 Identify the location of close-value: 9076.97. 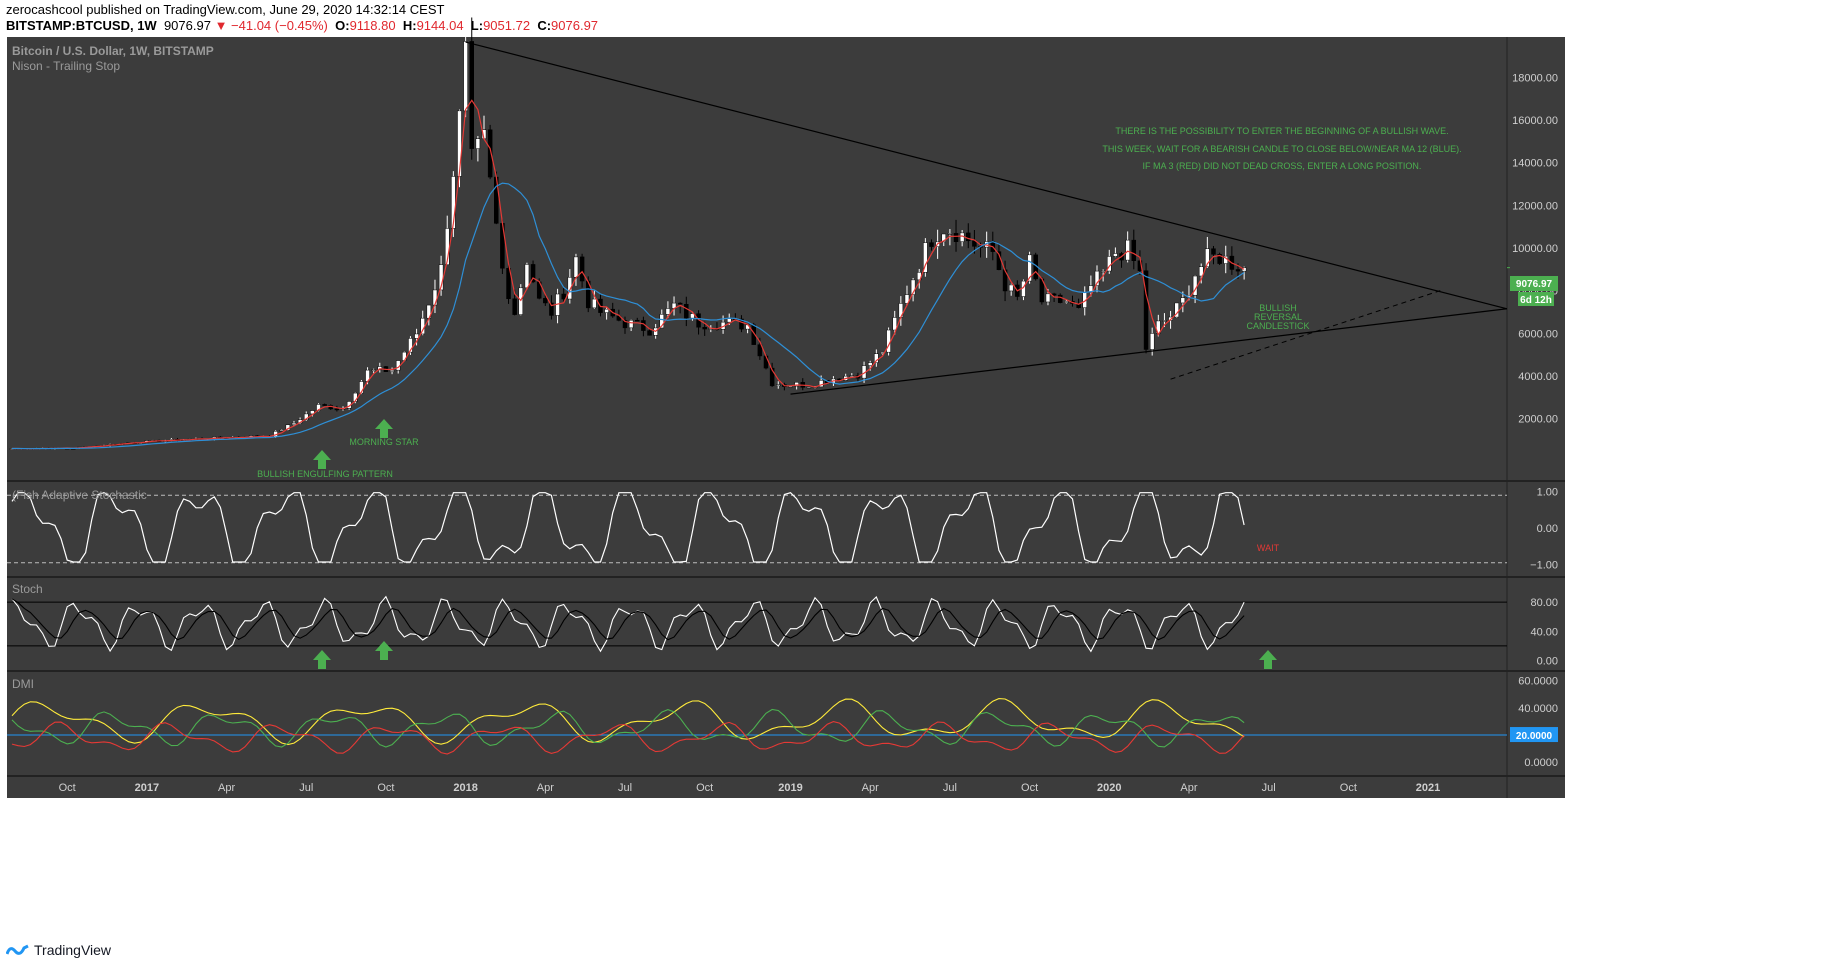
(575, 25).